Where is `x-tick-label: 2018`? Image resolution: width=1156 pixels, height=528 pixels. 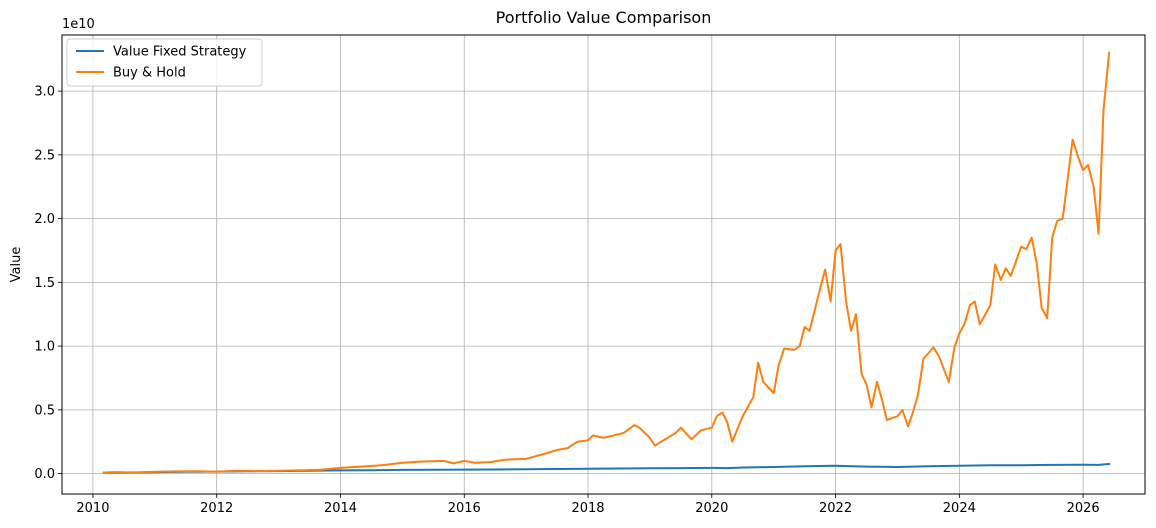
x-tick-label: 2018 is located at coordinates (587, 508).